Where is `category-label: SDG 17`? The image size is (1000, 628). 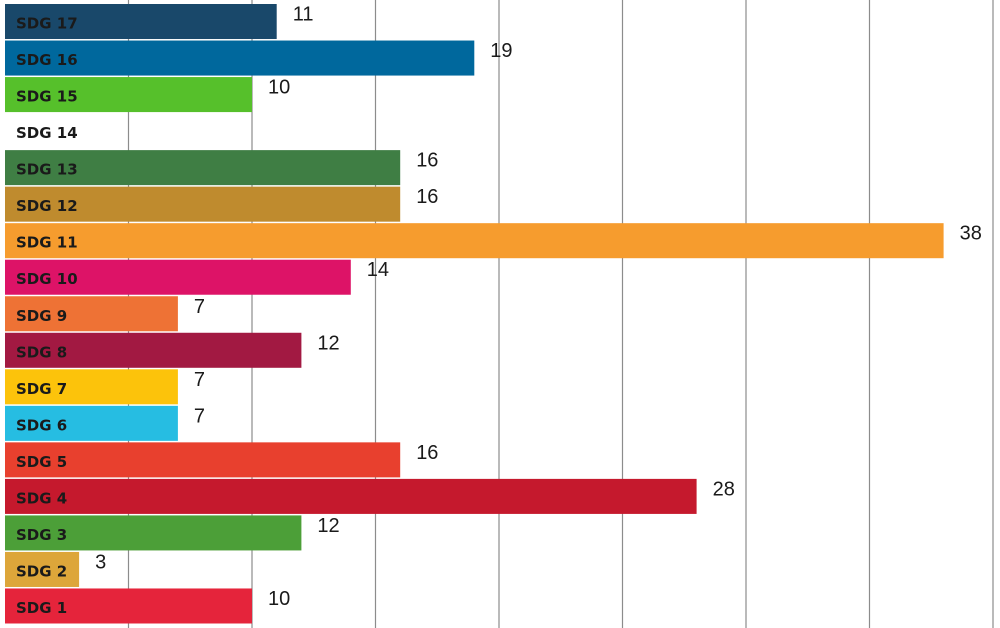 category-label: SDG 17 is located at coordinates (47, 24).